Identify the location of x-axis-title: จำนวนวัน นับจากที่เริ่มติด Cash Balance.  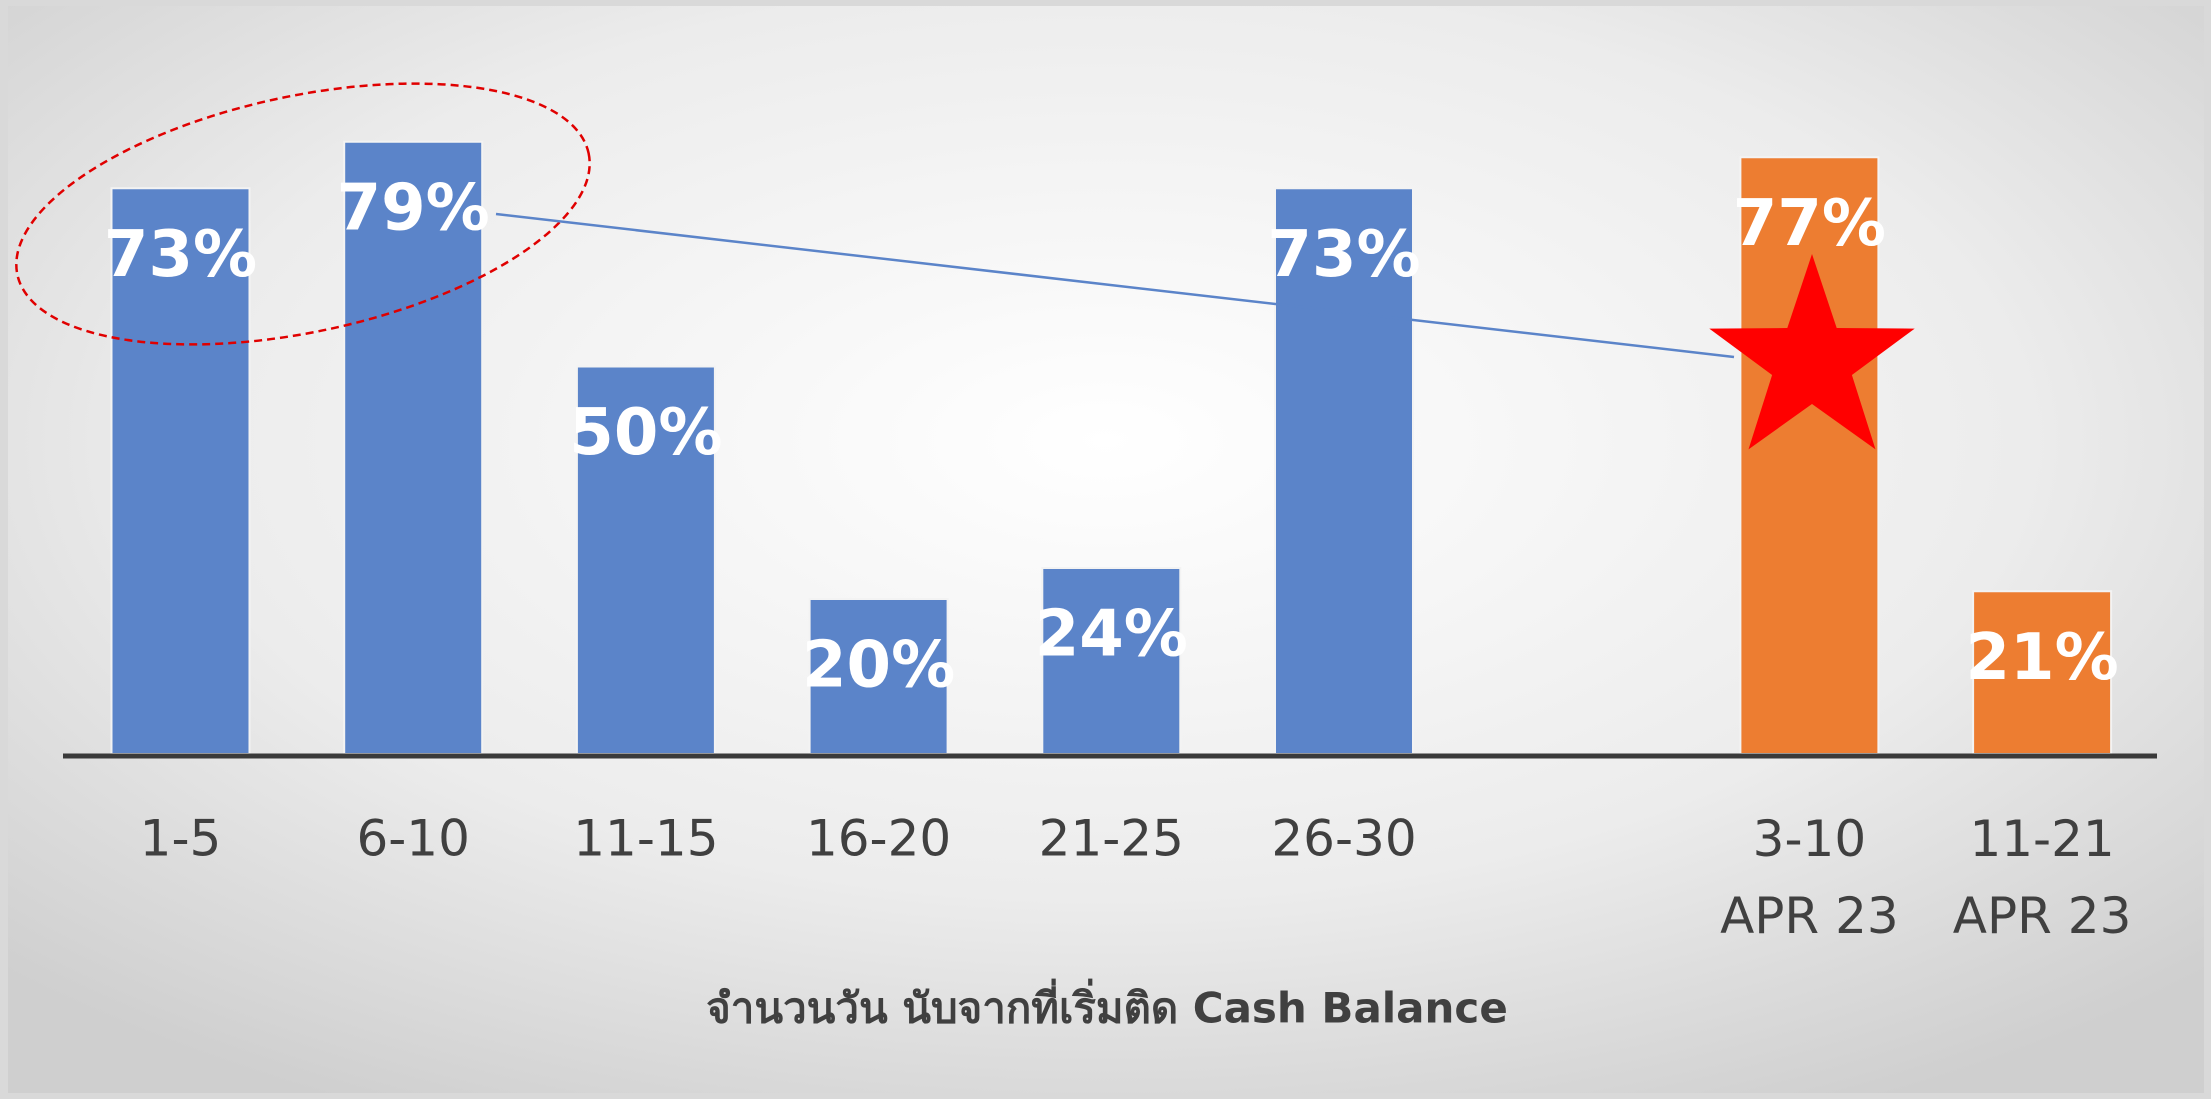
(1107, 1006).